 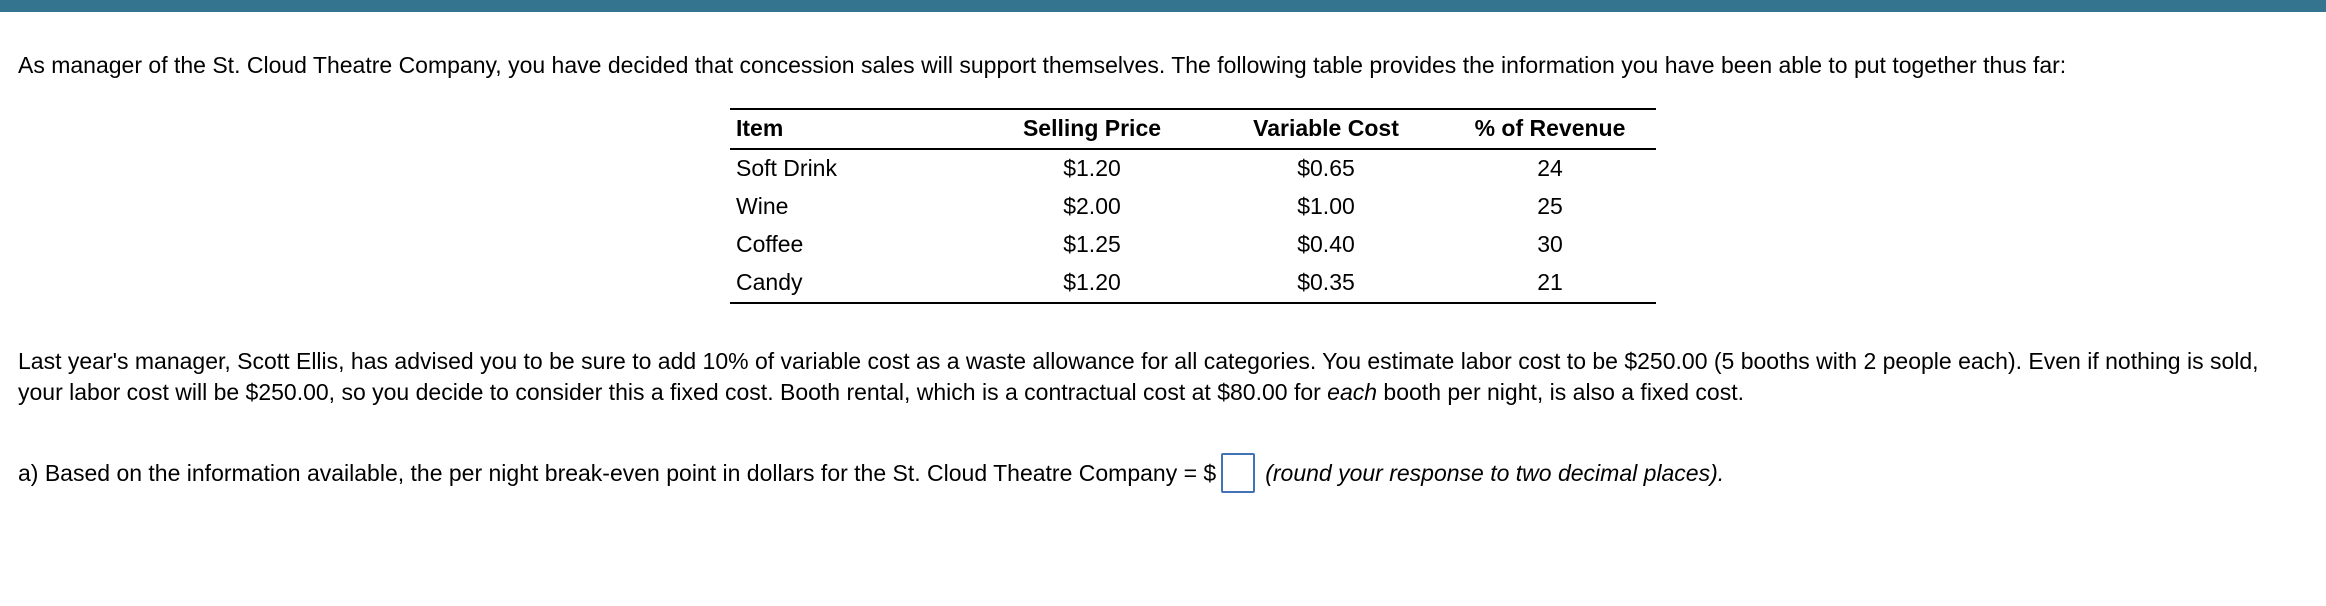 I want to click on table-cell: $1.00, so click(x=1326, y=205).